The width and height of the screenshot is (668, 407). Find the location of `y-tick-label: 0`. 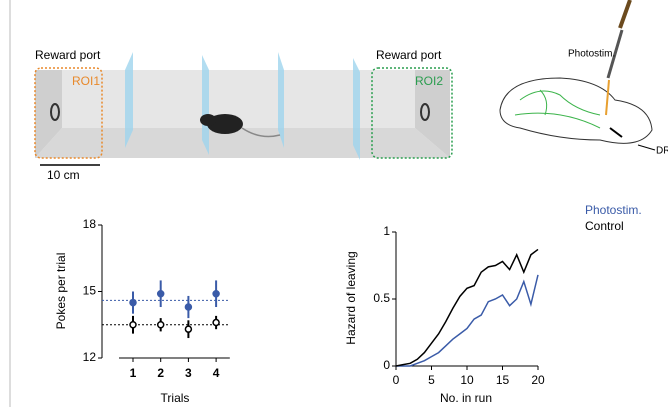

y-tick-label: 0 is located at coordinates (386, 365).